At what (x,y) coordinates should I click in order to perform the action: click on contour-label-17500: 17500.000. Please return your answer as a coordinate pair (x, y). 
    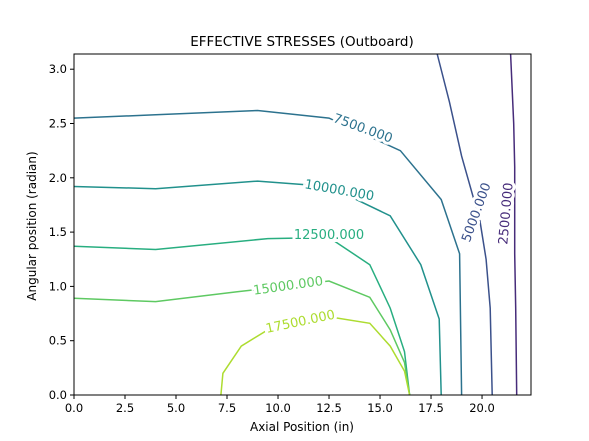
    Looking at the image, I should click on (301, 322).